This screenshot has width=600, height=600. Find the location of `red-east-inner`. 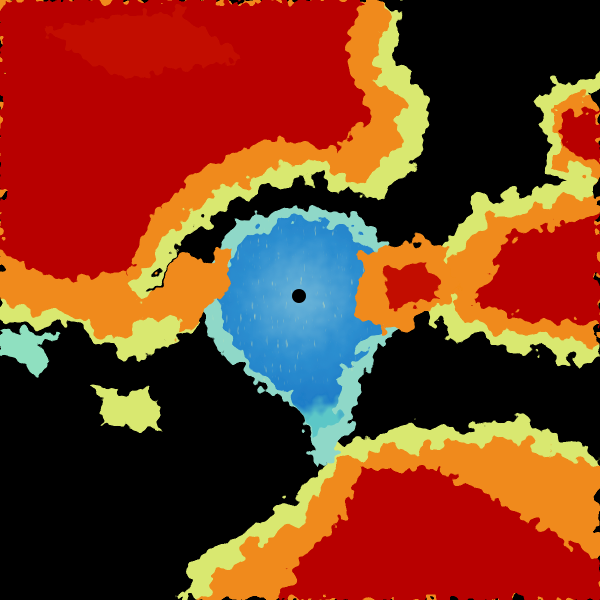

red-east-inner is located at coordinates (410, 287).